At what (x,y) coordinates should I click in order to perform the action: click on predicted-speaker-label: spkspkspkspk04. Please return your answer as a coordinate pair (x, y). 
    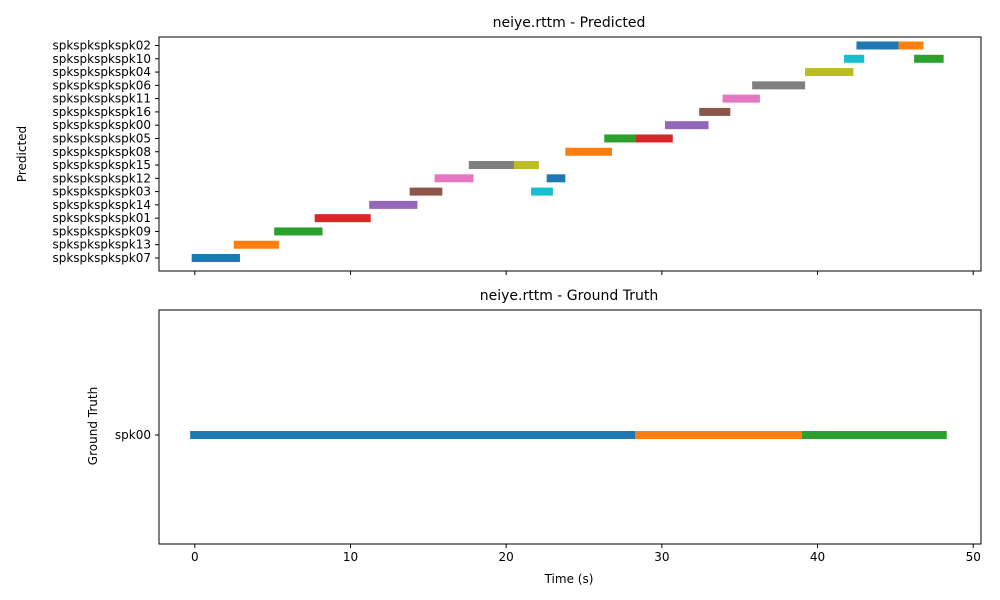
    Looking at the image, I should click on (101, 72).